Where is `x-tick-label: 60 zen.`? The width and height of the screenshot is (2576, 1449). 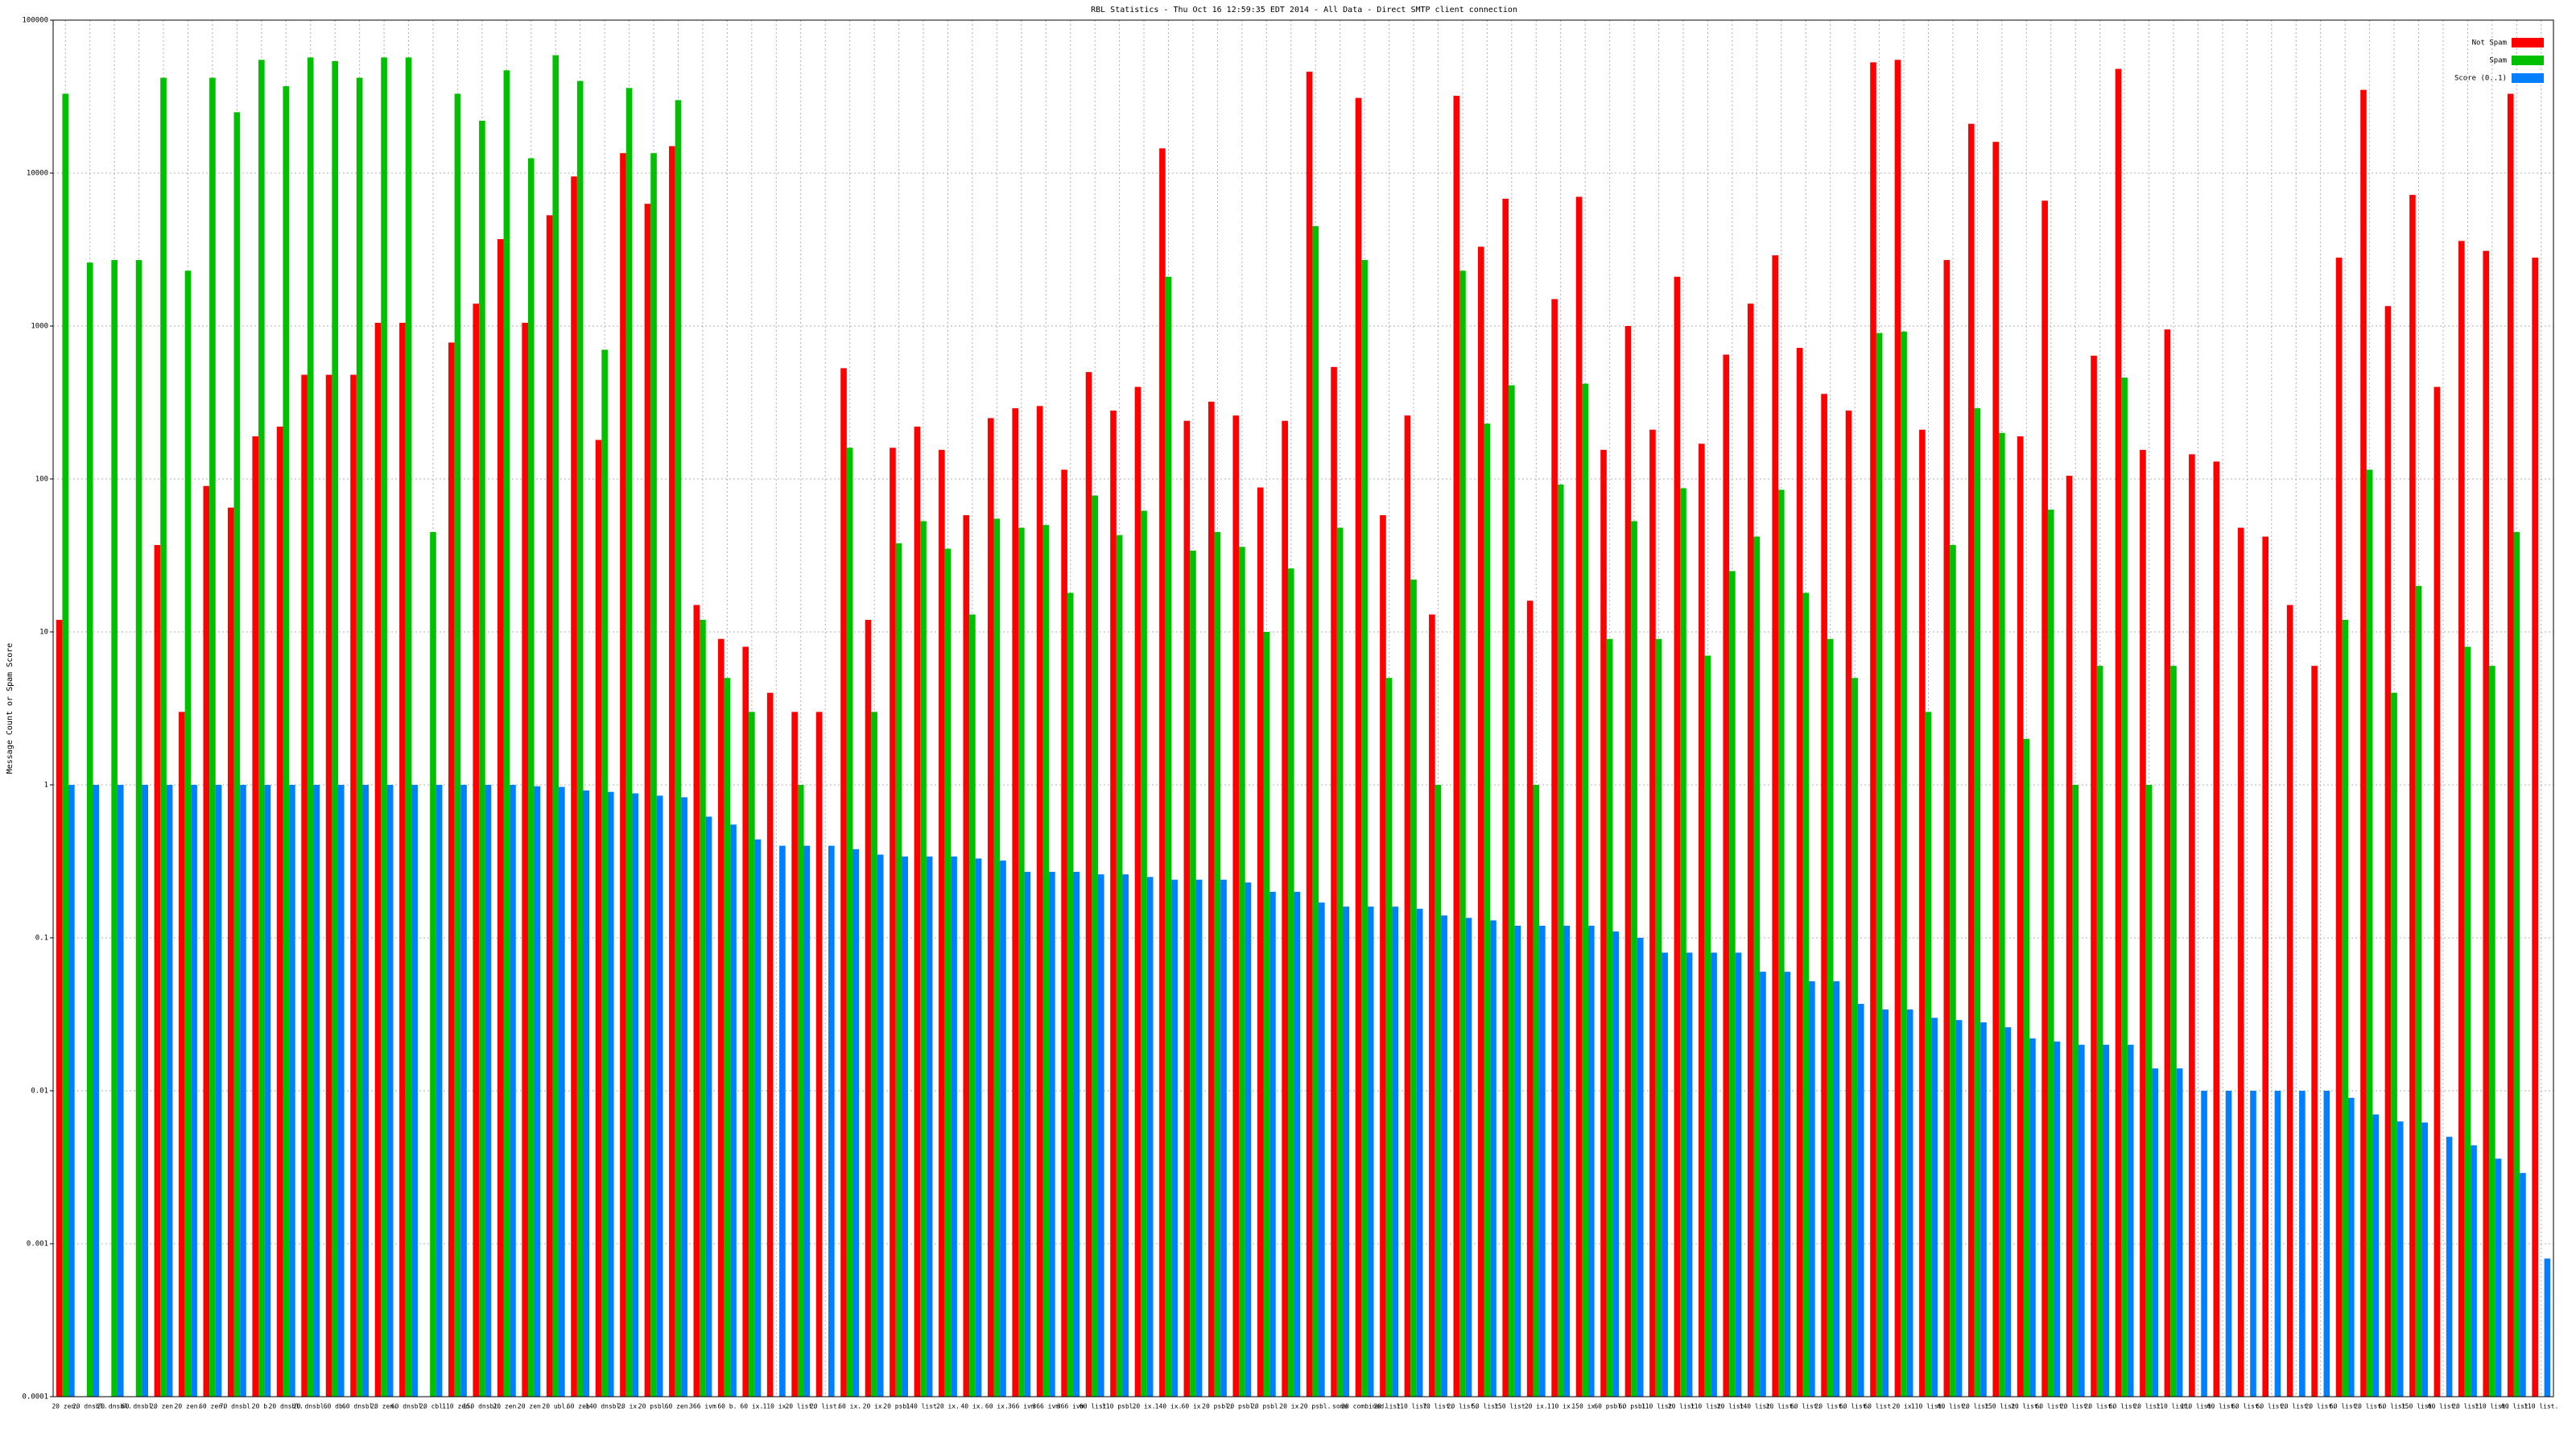 x-tick-label: 60 zen. is located at coordinates (678, 1406).